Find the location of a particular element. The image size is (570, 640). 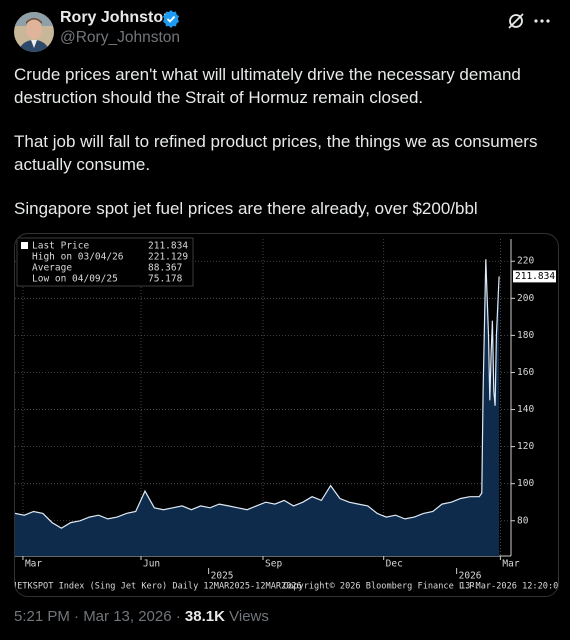

legend-swatch is located at coordinates (24, 245).